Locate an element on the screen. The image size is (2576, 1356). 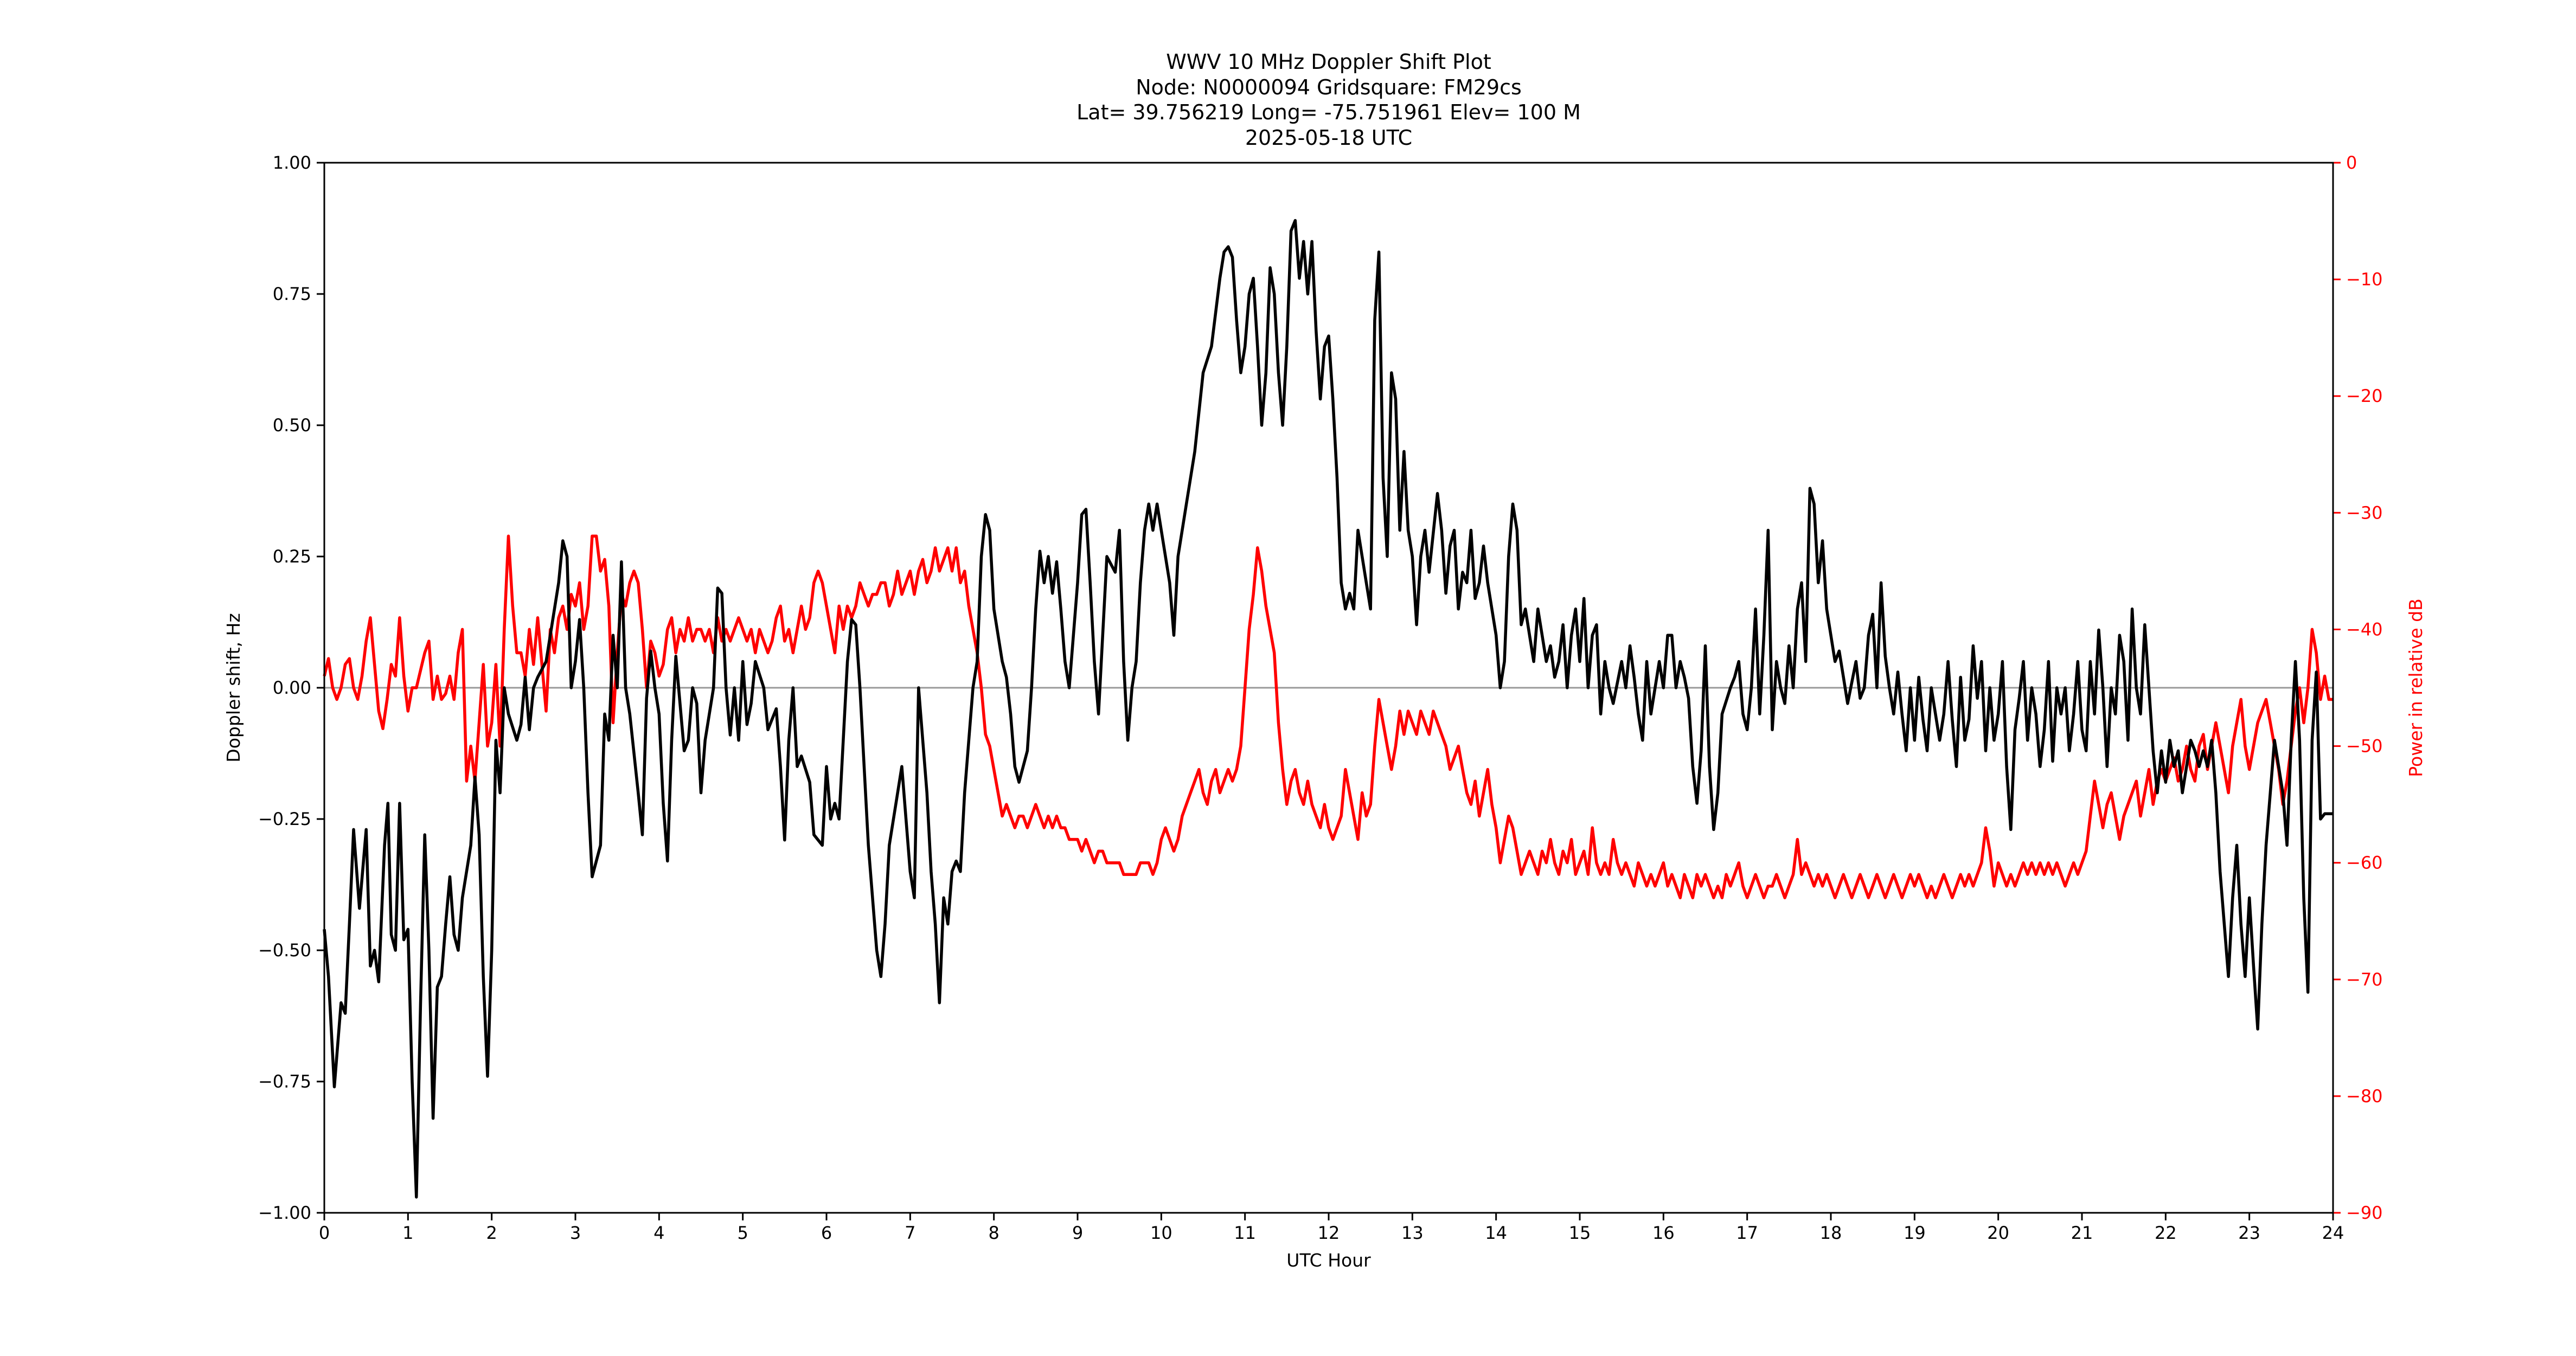
x-tick-label: 11 is located at coordinates (1245, 1233).